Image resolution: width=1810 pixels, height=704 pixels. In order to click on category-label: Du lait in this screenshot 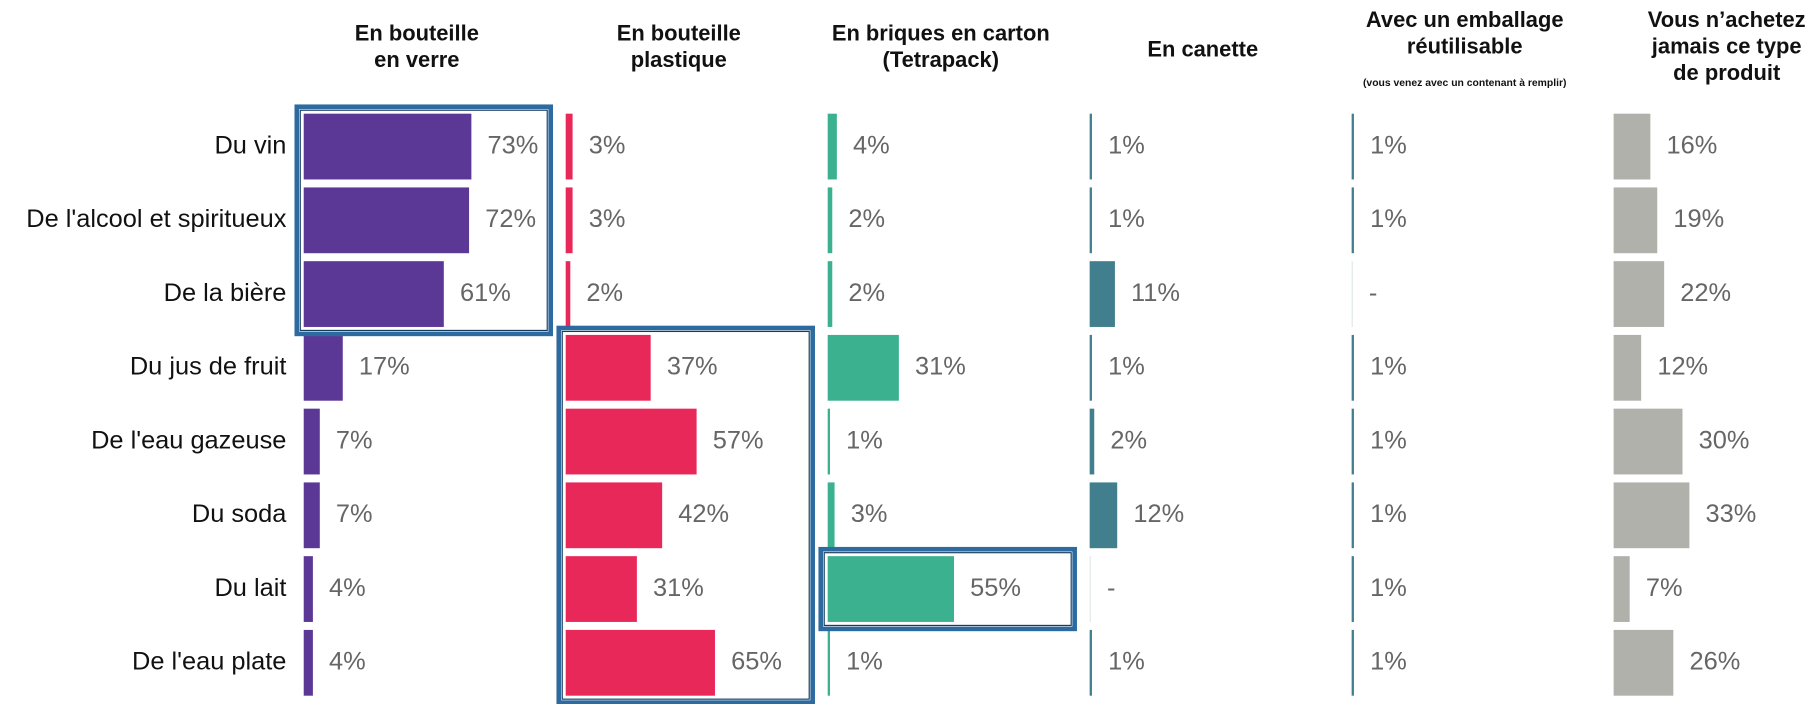, I will do `click(250, 588)`.